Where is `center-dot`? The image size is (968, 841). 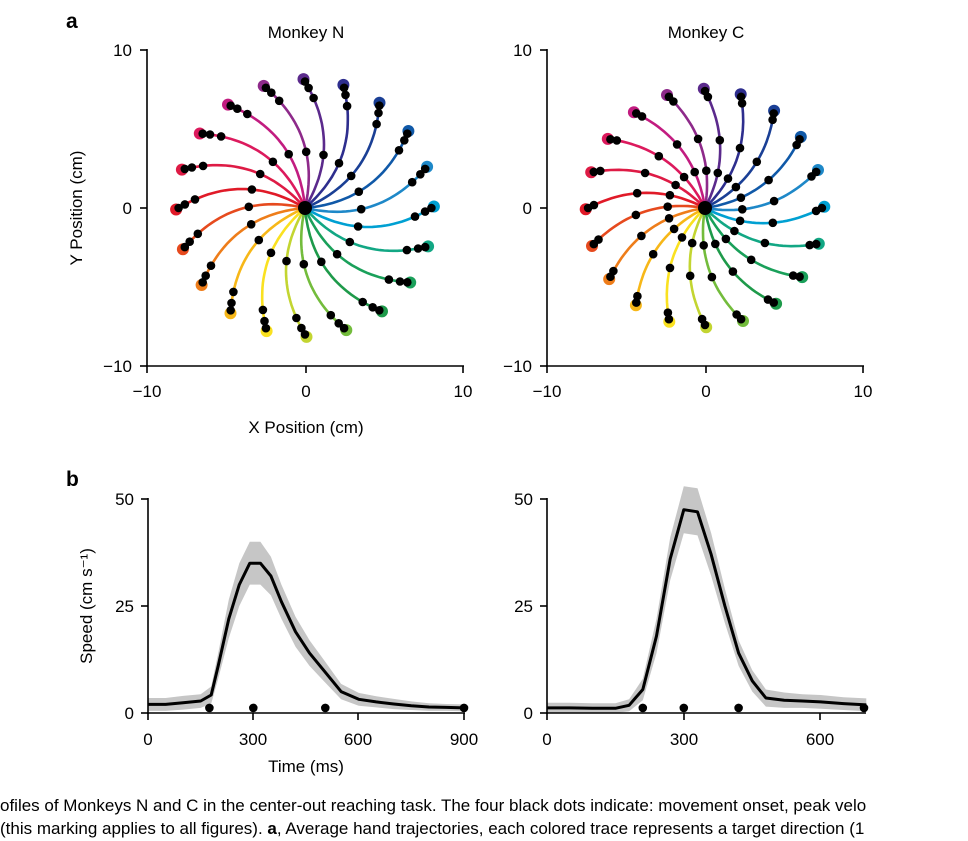
center-dot is located at coordinates (705, 208).